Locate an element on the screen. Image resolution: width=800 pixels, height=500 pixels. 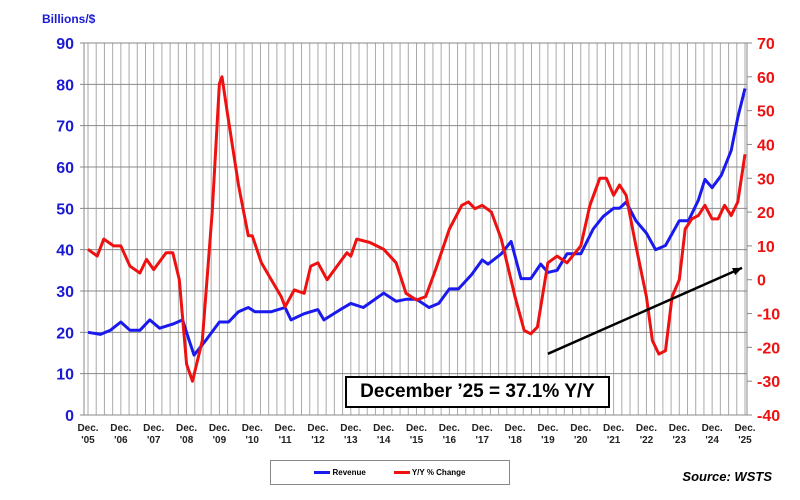
left-tick-label: 70 is located at coordinates (65, 127).